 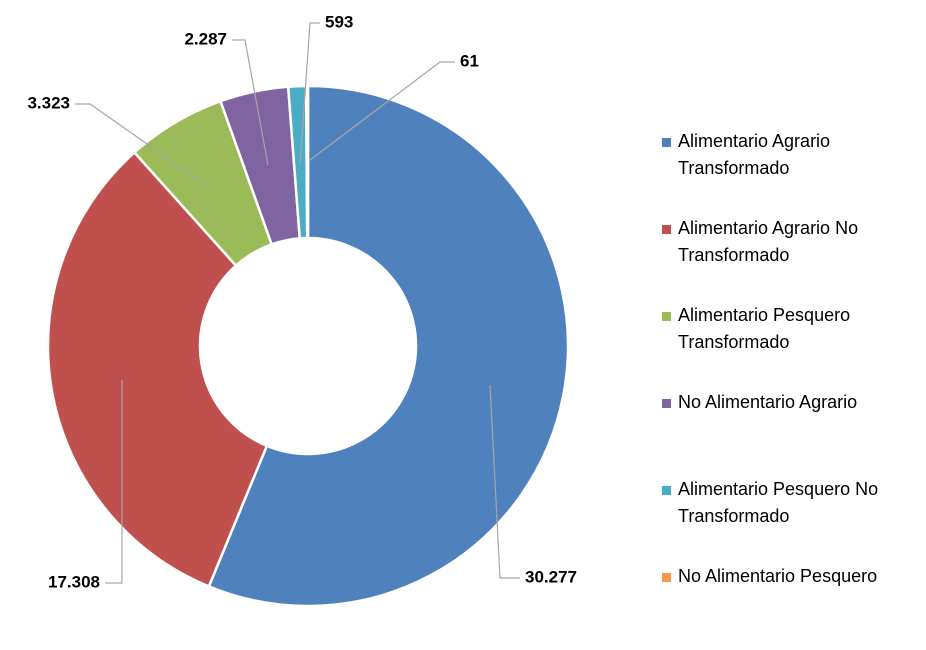 What do you see at coordinates (205, 38) in the screenshot?
I see `data-label: 2.287` at bounding box center [205, 38].